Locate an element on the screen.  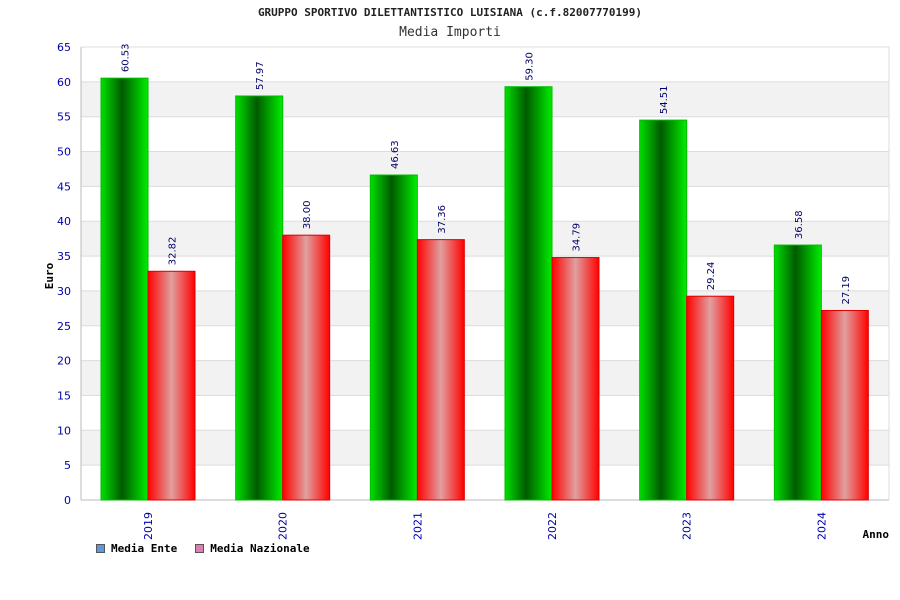
data-label: 59.30 is located at coordinates (530, 66).